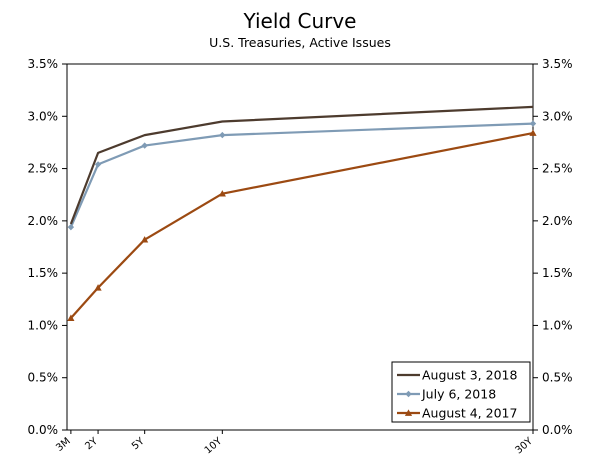  I want to click on y-tick-label-right: 2.5%, so click(557, 169).